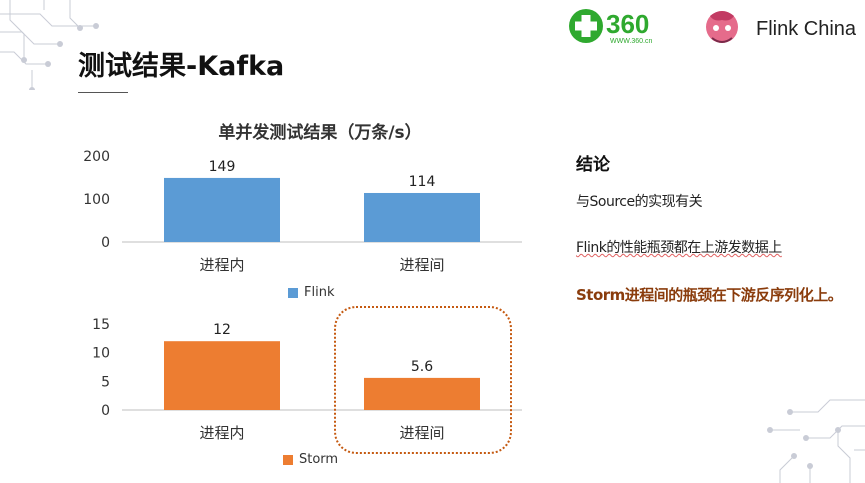 The width and height of the screenshot is (865, 483). I want to click on flink-legend-swatch, so click(293, 292).